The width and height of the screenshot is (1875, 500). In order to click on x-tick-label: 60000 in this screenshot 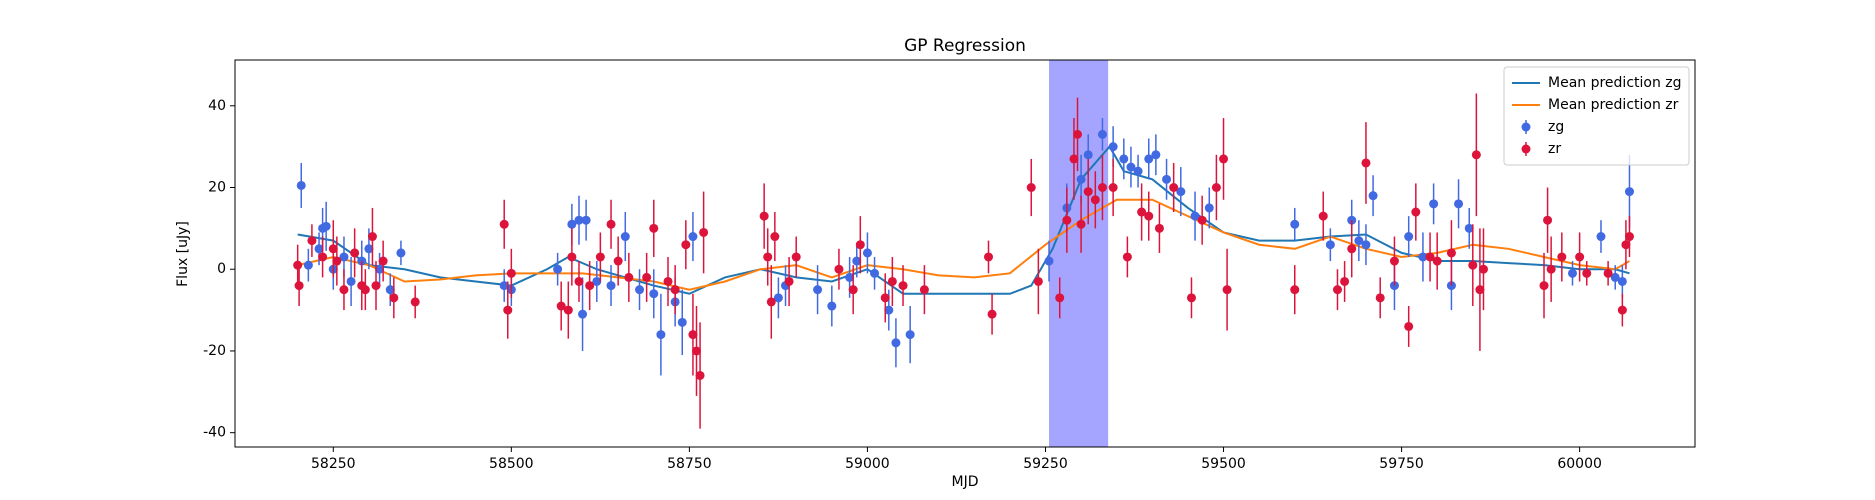, I will do `click(1579, 464)`.